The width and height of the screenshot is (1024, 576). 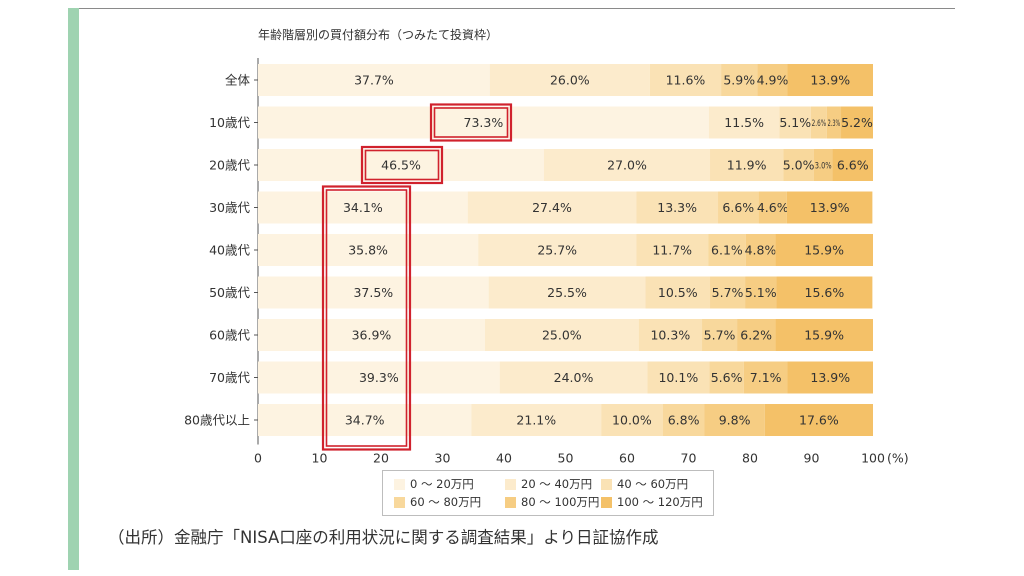 I want to click on data-label: 4.9%, so click(x=773, y=80).